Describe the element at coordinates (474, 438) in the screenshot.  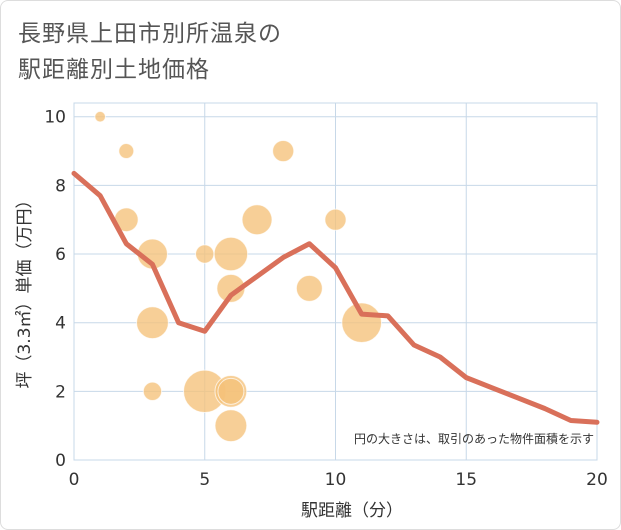
I see `size-note: 円の大きさは、取引のあった物件面積を示す` at that location.